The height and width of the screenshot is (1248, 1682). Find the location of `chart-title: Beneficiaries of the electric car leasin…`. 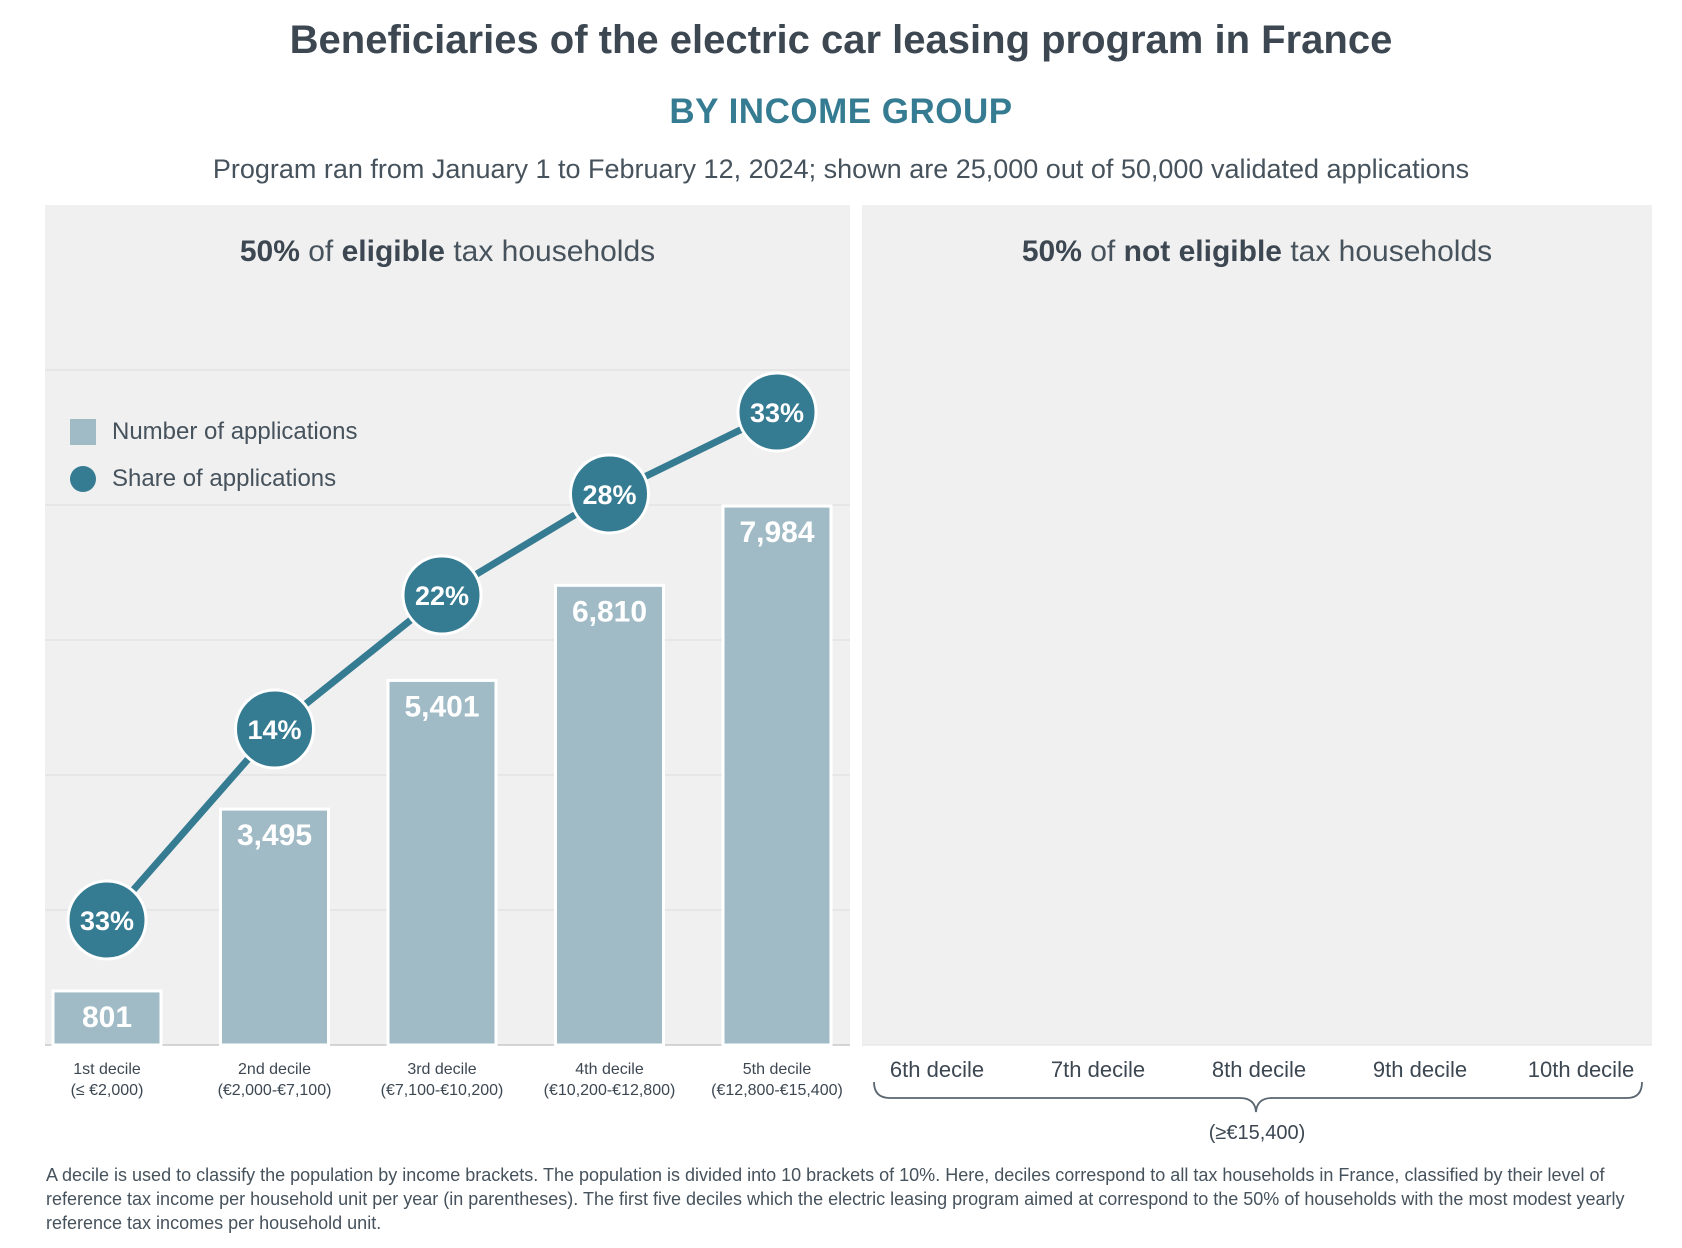

chart-title: Beneficiaries of the electric car leasin… is located at coordinates (841, 40).